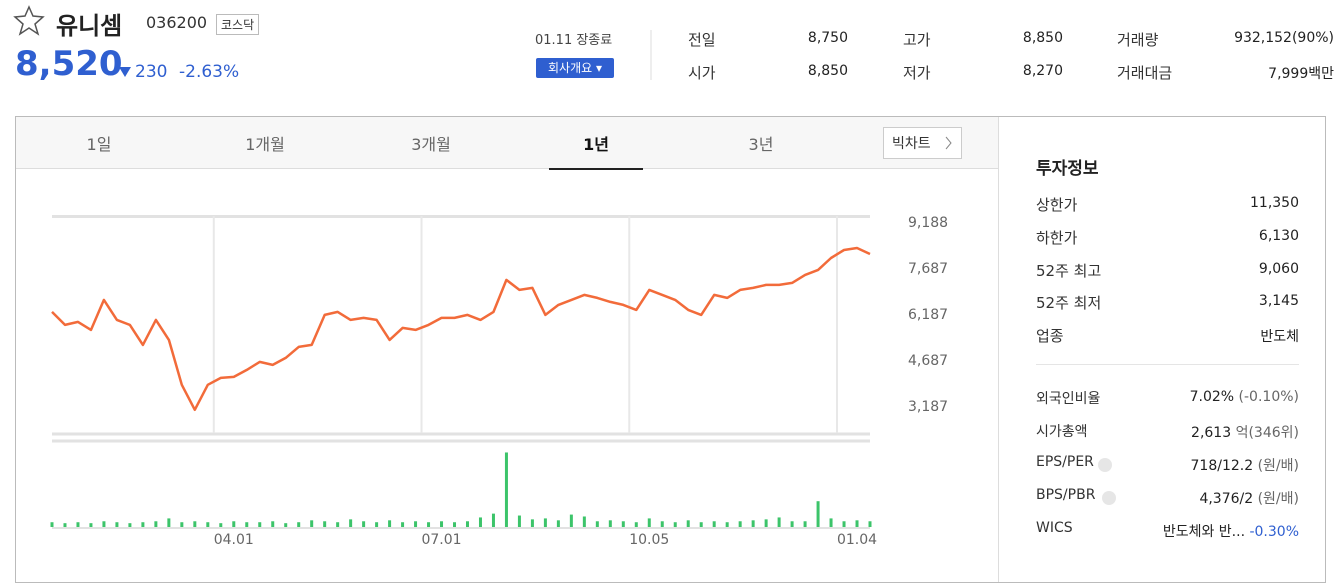 The width and height of the screenshot is (1341, 586). I want to click on info-value: 6,130, so click(1278, 236).